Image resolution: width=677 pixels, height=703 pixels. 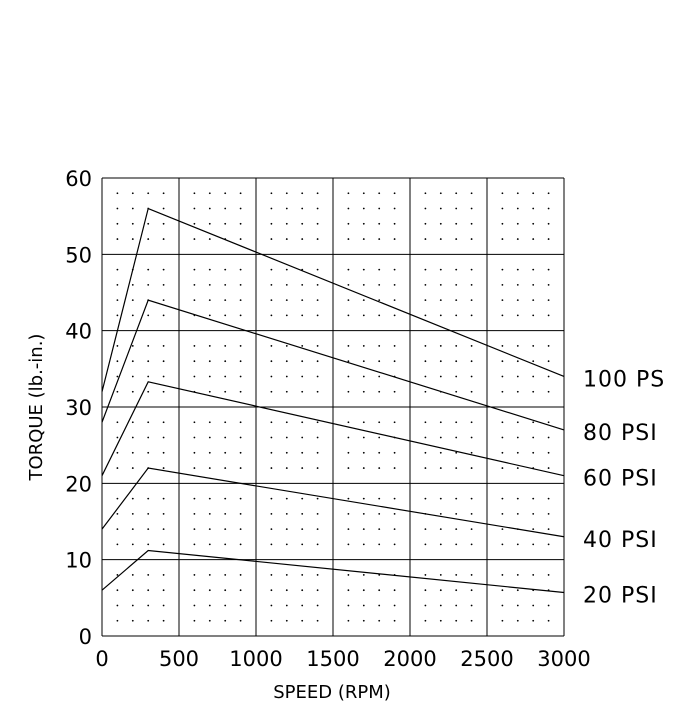 What do you see at coordinates (620, 479) in the screenshot?
I see `series-label: 60 PSI` at bounding box center [620, 479].